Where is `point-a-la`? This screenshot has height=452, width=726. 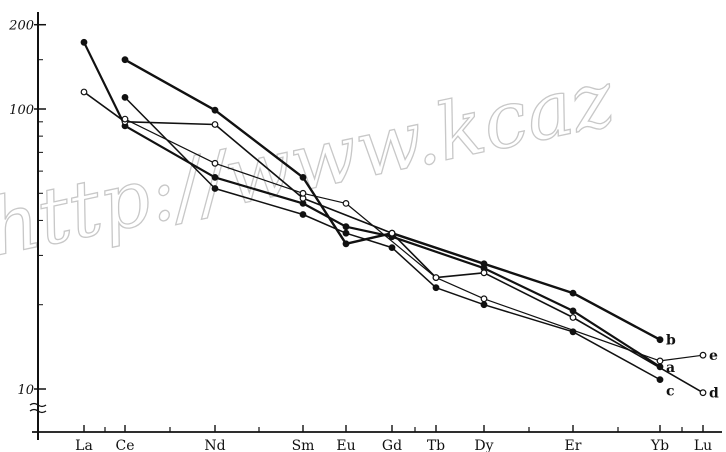 point-a-la is located at coordinates (84, 42).